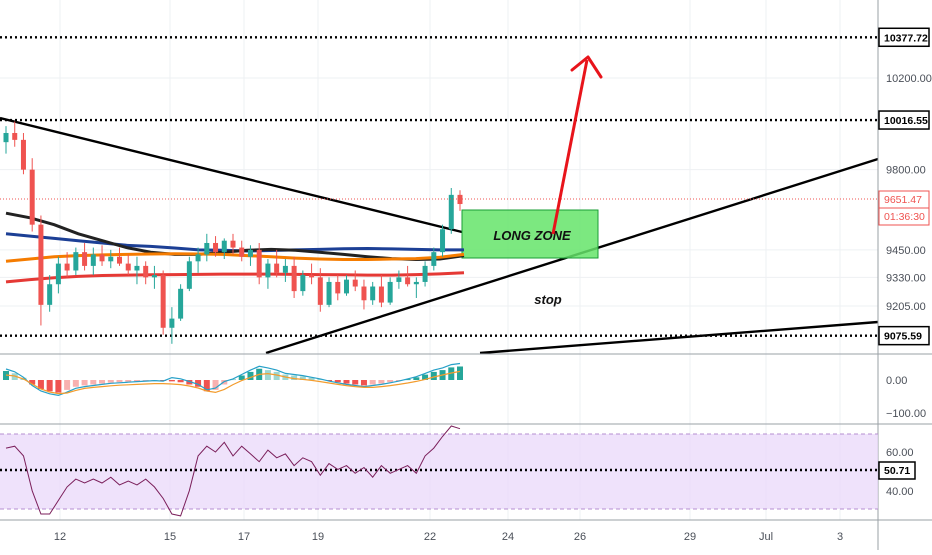  Describe the element at coordinates (548, 299) in the screenshot. I see `stop-label: stop` at that location.